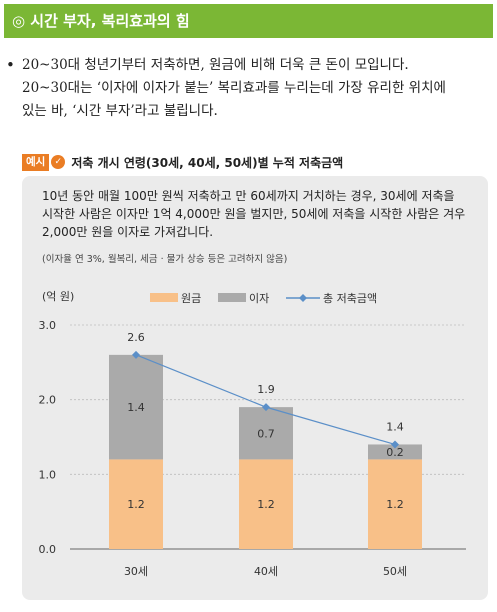 This screenshot has width=497, height=612. What do you see at coordinates (58, 296) in the screenshot?
I see `y-axis-unit: (억 원)` at bounding box center [58, 296].